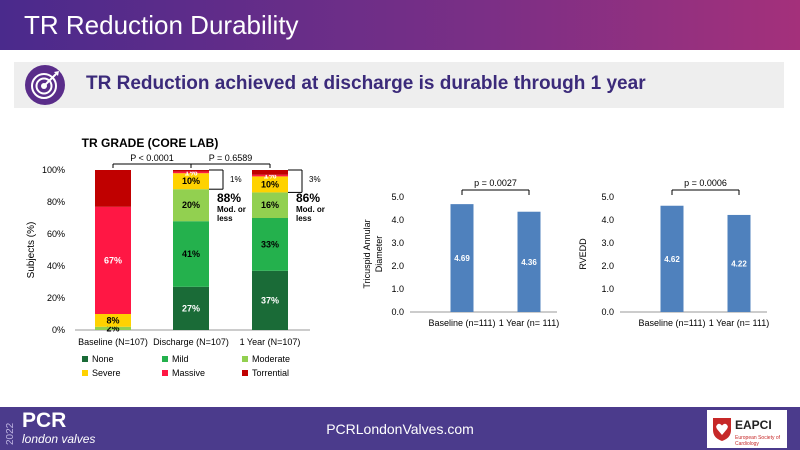 This screenshot has height=450, width=800. Describe the element at coordinates (113, 342) in the screenshot. I see `x-tick-label: Baseline (N=107)` at that location.